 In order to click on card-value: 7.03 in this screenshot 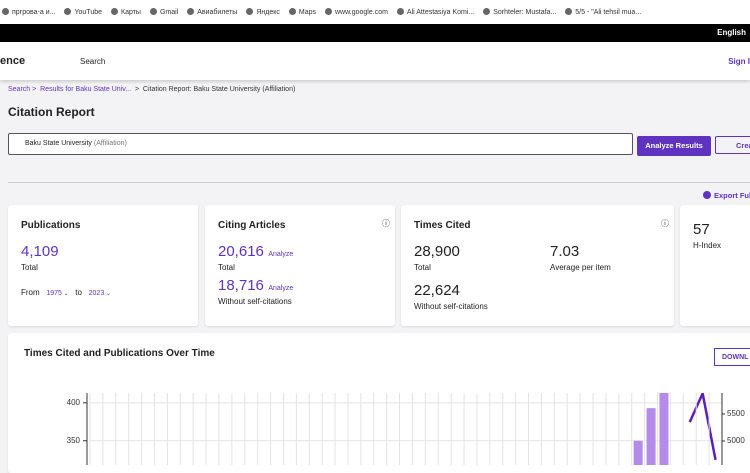, I will do `click(565, 251)`.